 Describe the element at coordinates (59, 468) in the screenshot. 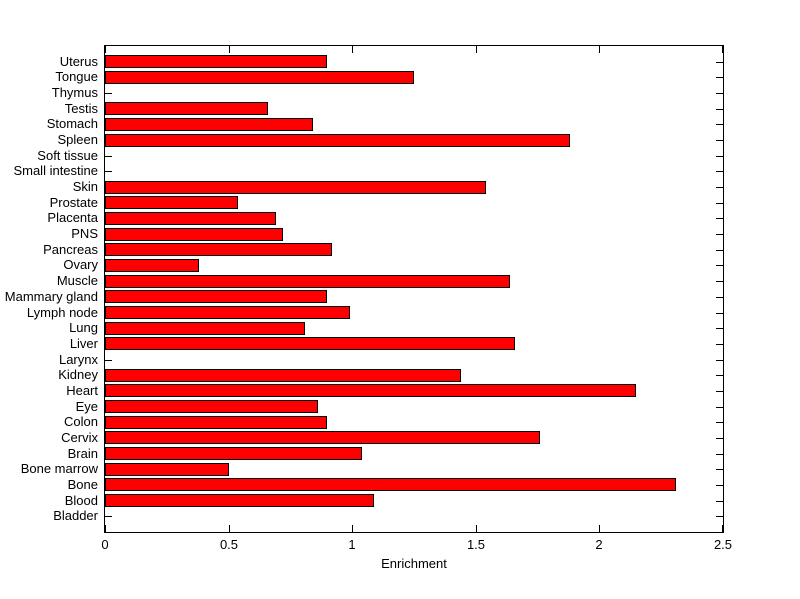

I see `ytick-label-bone-marrow: Bone marrow` at that location.